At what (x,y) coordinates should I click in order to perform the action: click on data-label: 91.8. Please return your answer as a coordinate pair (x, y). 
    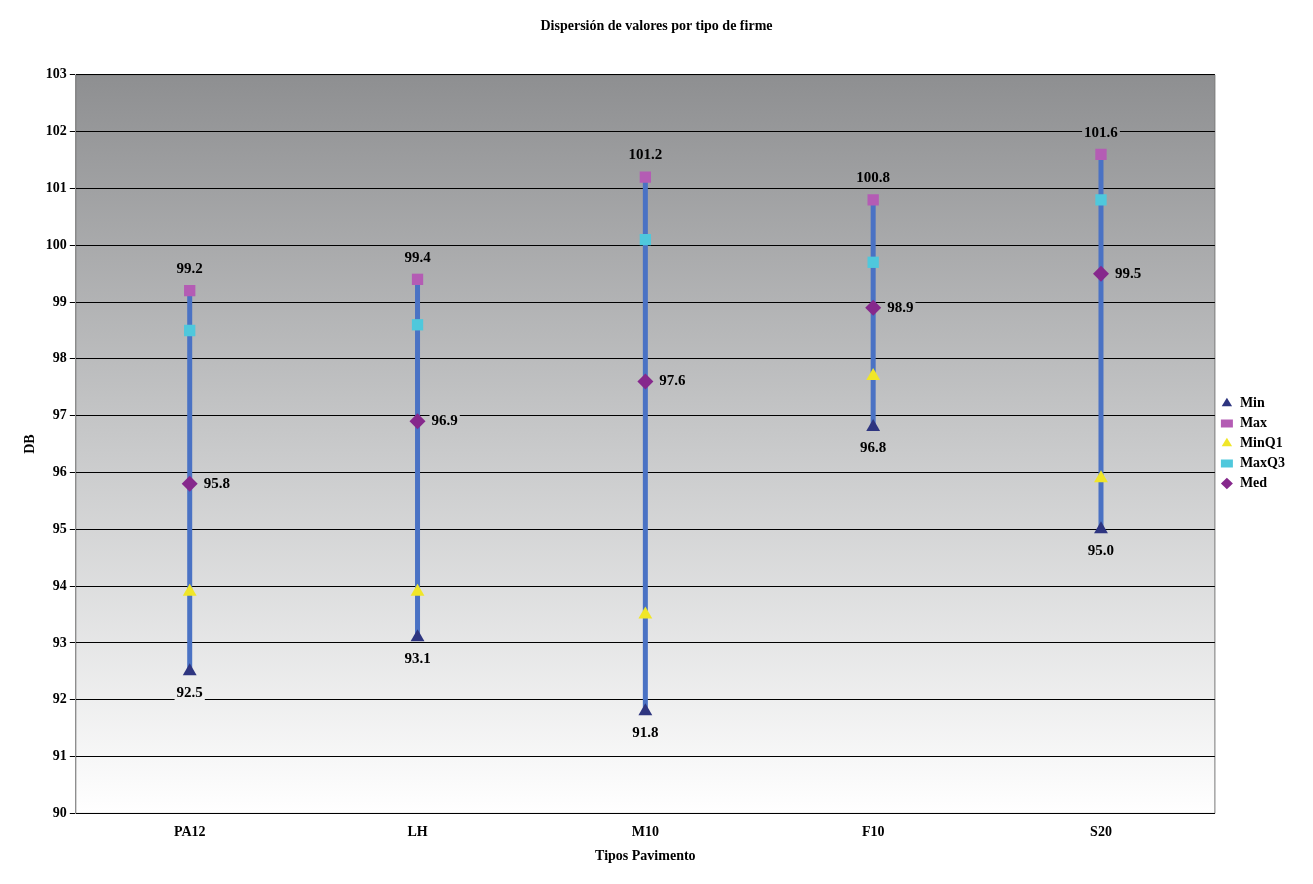
    Looking at the image, I should click on (645, 731).